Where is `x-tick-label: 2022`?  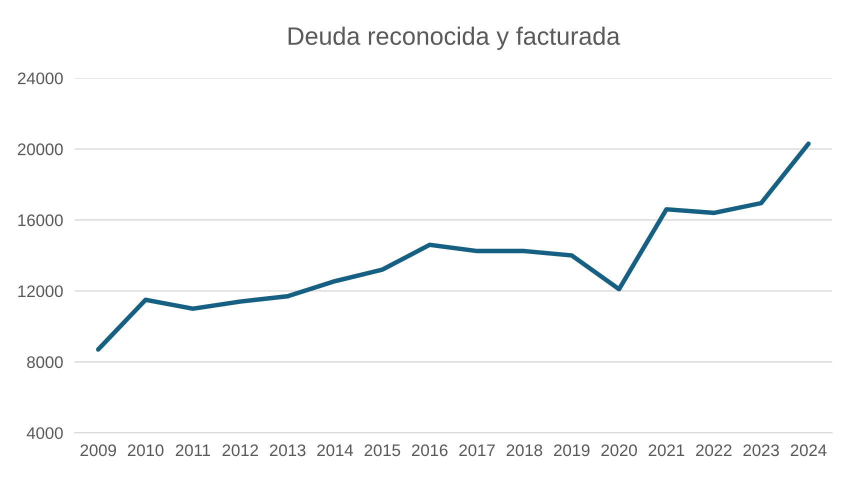 x-tick-label: 2022 is located at coordinates (714, 450).